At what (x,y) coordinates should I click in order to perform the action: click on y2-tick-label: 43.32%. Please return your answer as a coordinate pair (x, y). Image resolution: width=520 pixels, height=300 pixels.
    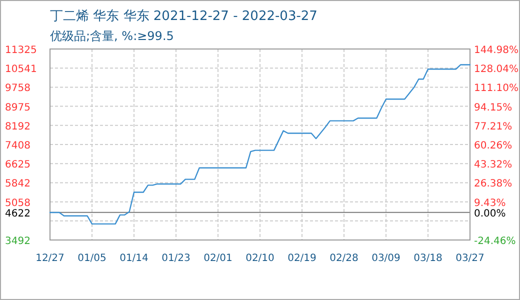
    Looking at the image, I should click on (493, 165).